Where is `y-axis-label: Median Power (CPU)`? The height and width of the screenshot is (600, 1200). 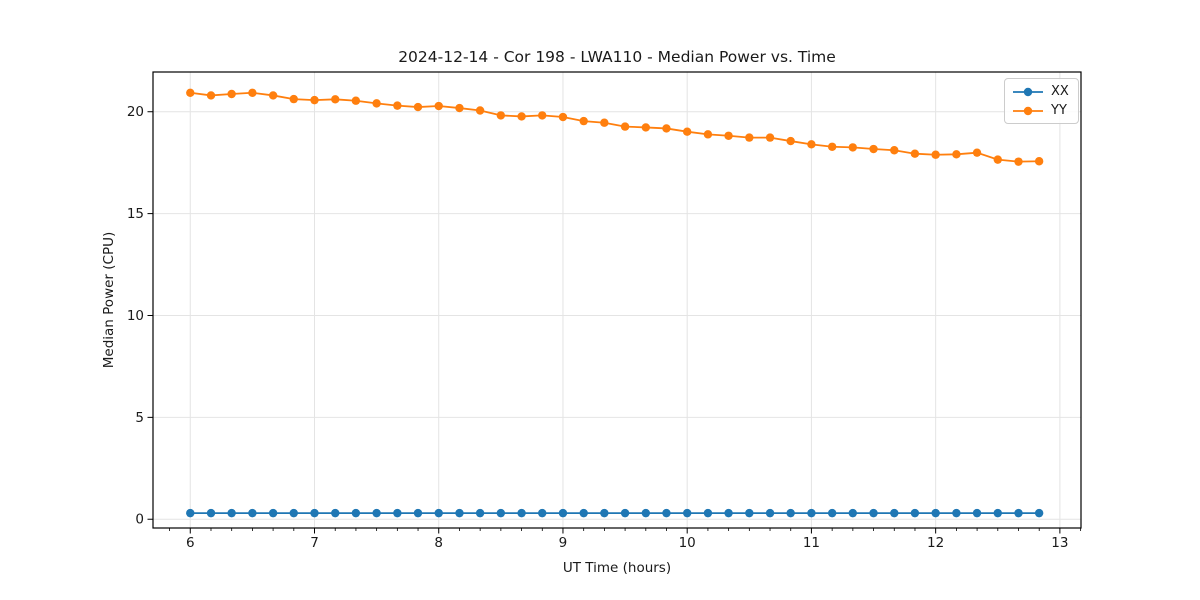
y-axis-label: Median Power (CPU) is located at coordinates (109, 300).